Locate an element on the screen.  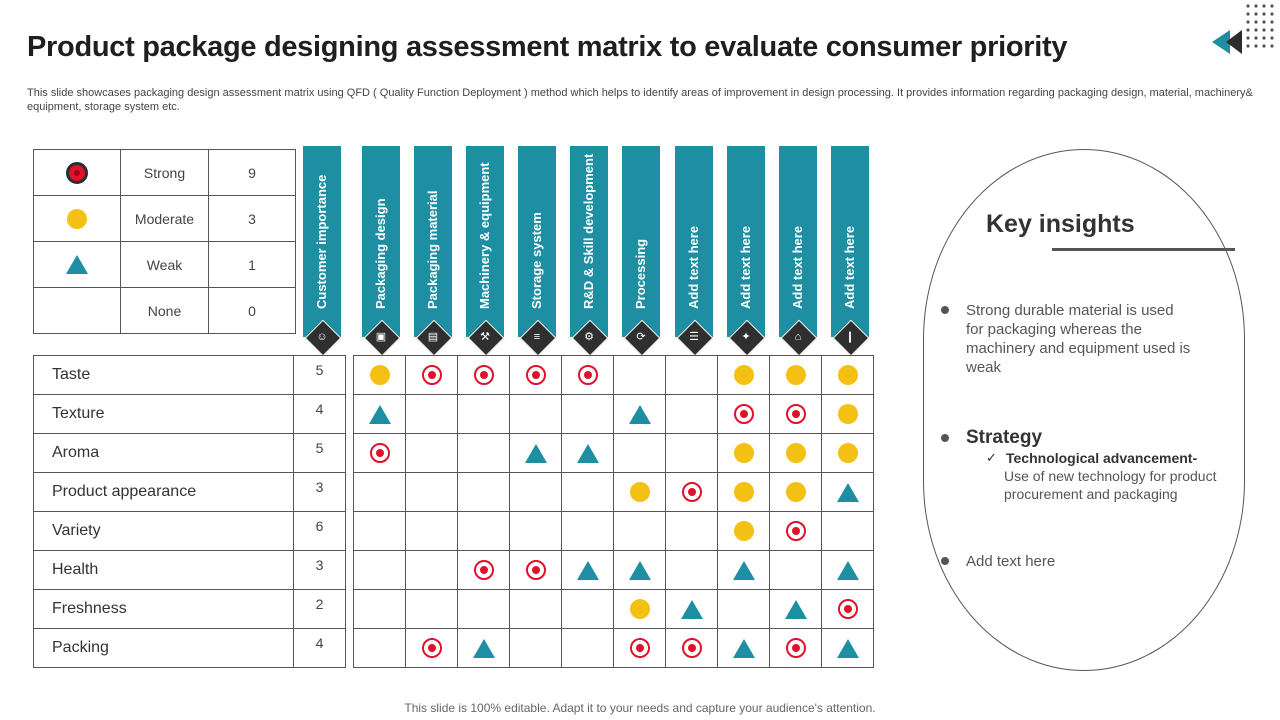
matrix-row: Freshness 2 is located at coordinates (453, 609).